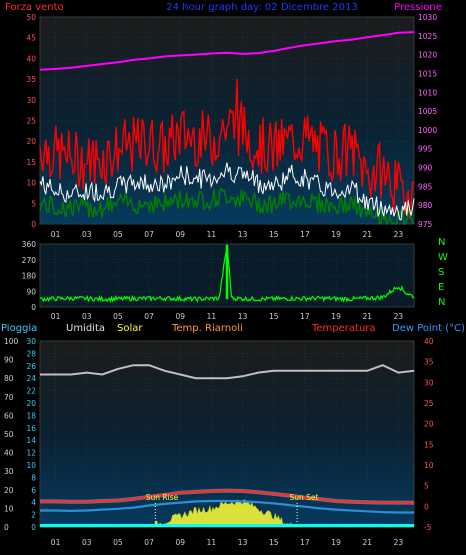  What do you see at coordinates (207, 328) in the screenshot?
I see `legend-heat-index: Temp. Riarnoli` at bounding box center [207, 328].